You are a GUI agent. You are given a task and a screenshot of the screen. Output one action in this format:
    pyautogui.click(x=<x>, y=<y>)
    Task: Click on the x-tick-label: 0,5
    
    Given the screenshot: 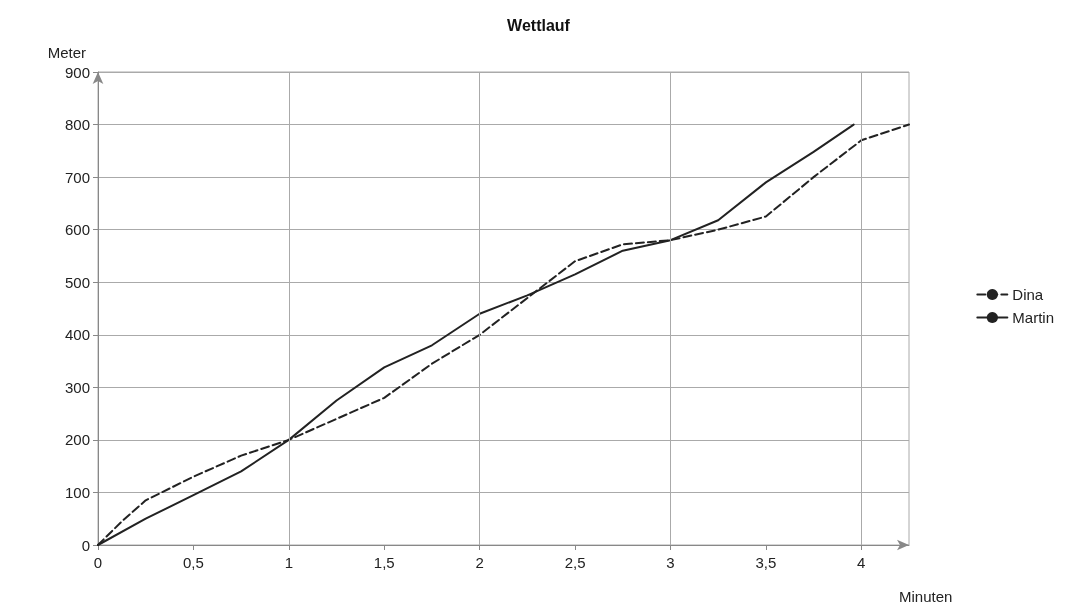 What is the action you would take?
    pyautogui.click(x=193, y=562)
    